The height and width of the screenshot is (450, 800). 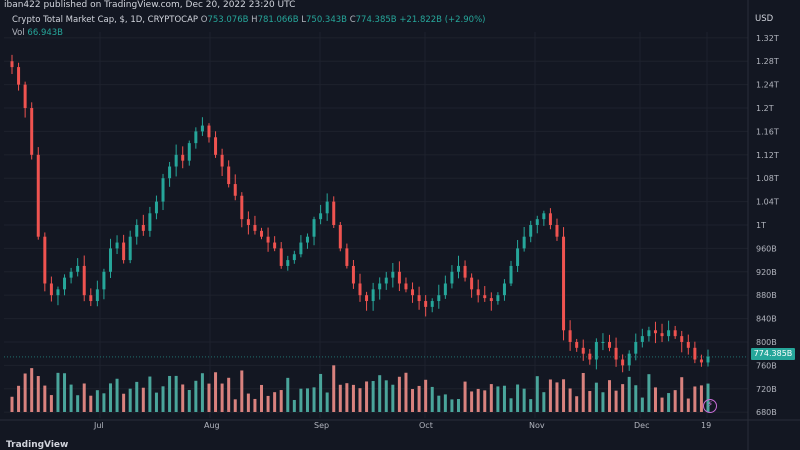 I want to click on y-tick-label: 840B, so click(x=766, y=319).